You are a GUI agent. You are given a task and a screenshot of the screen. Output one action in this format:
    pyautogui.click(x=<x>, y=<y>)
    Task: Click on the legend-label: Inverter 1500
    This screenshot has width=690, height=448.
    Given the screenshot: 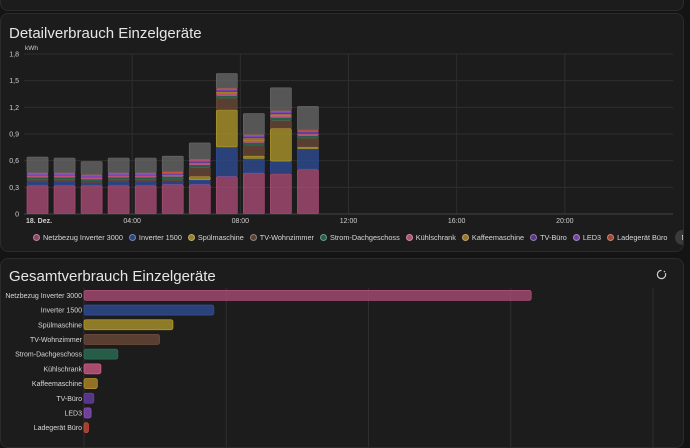 What is the action you would take?
    pyautogui.click(x=160, y=237)
    